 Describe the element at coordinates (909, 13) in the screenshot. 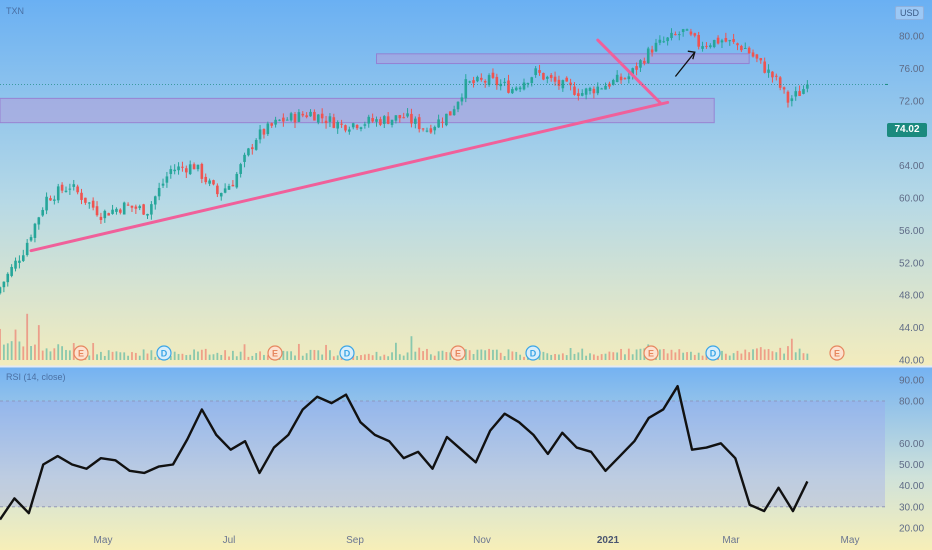

I see `currency-badge: USD` at that location.